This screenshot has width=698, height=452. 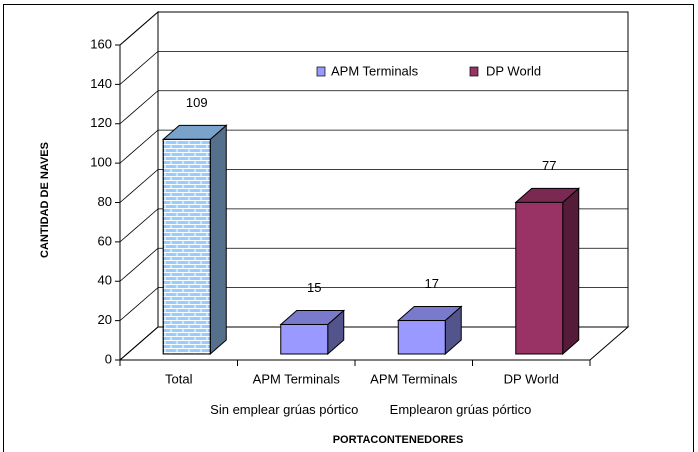 What do you see at coordinates (284, 409) in the screenshot?
I see `group-label: Sin emplear grúas pórtico` at bounding box center [284, 409].